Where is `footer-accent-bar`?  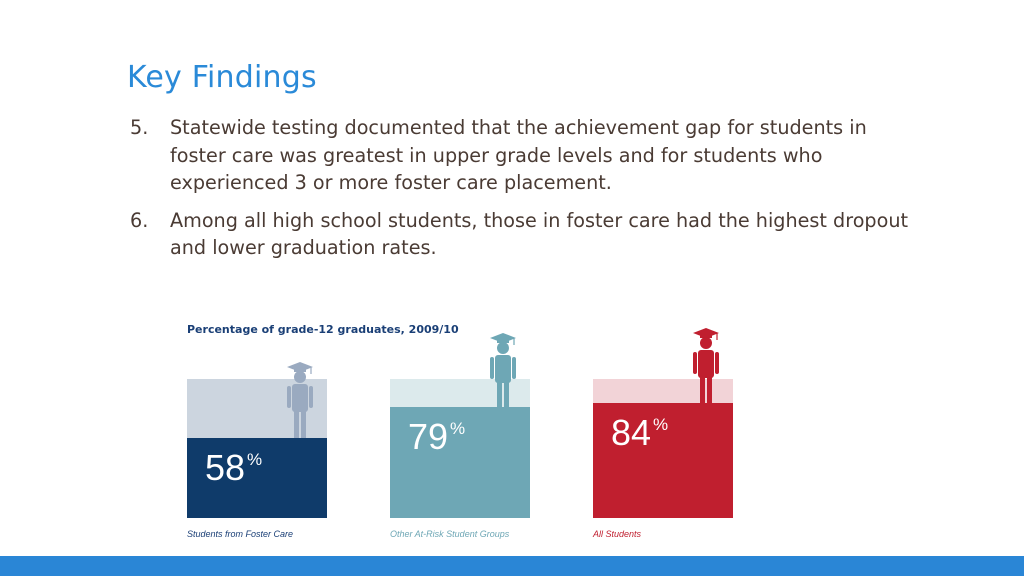
footer-accent-bar is located at coordinates (512, 566).